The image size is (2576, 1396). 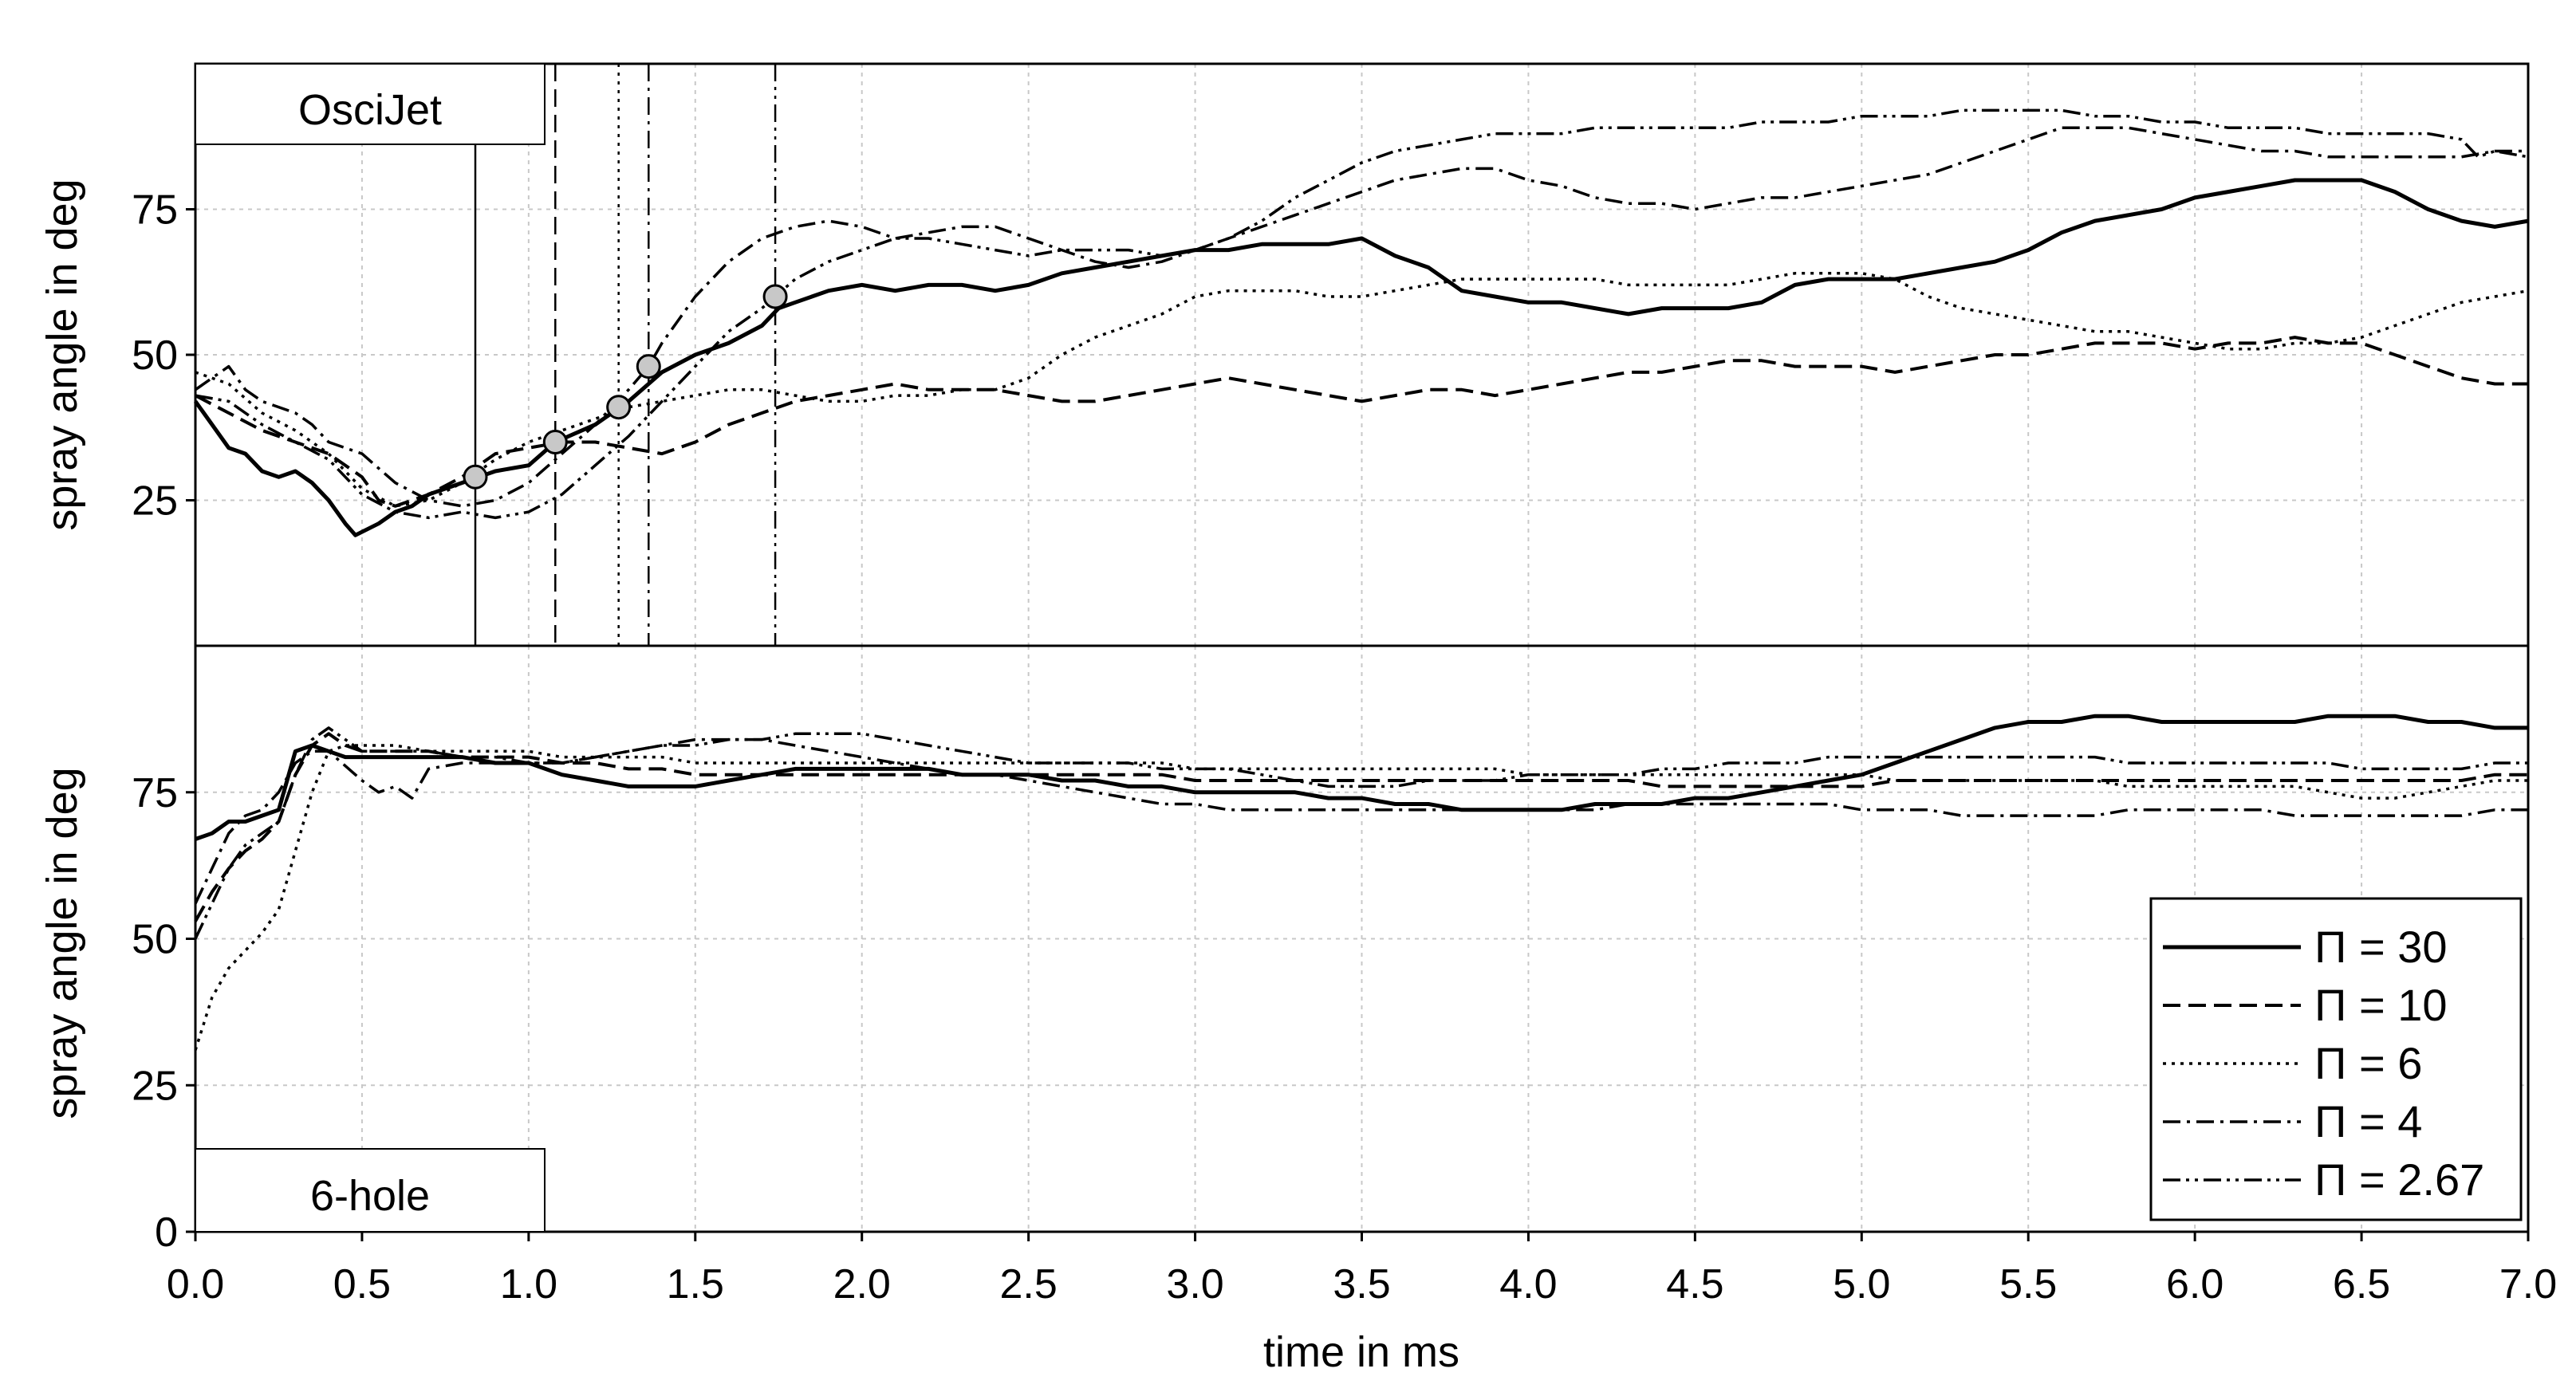 I want to click on oscijet-panel-label-box: OsciJet, so click(x=370, y=104).